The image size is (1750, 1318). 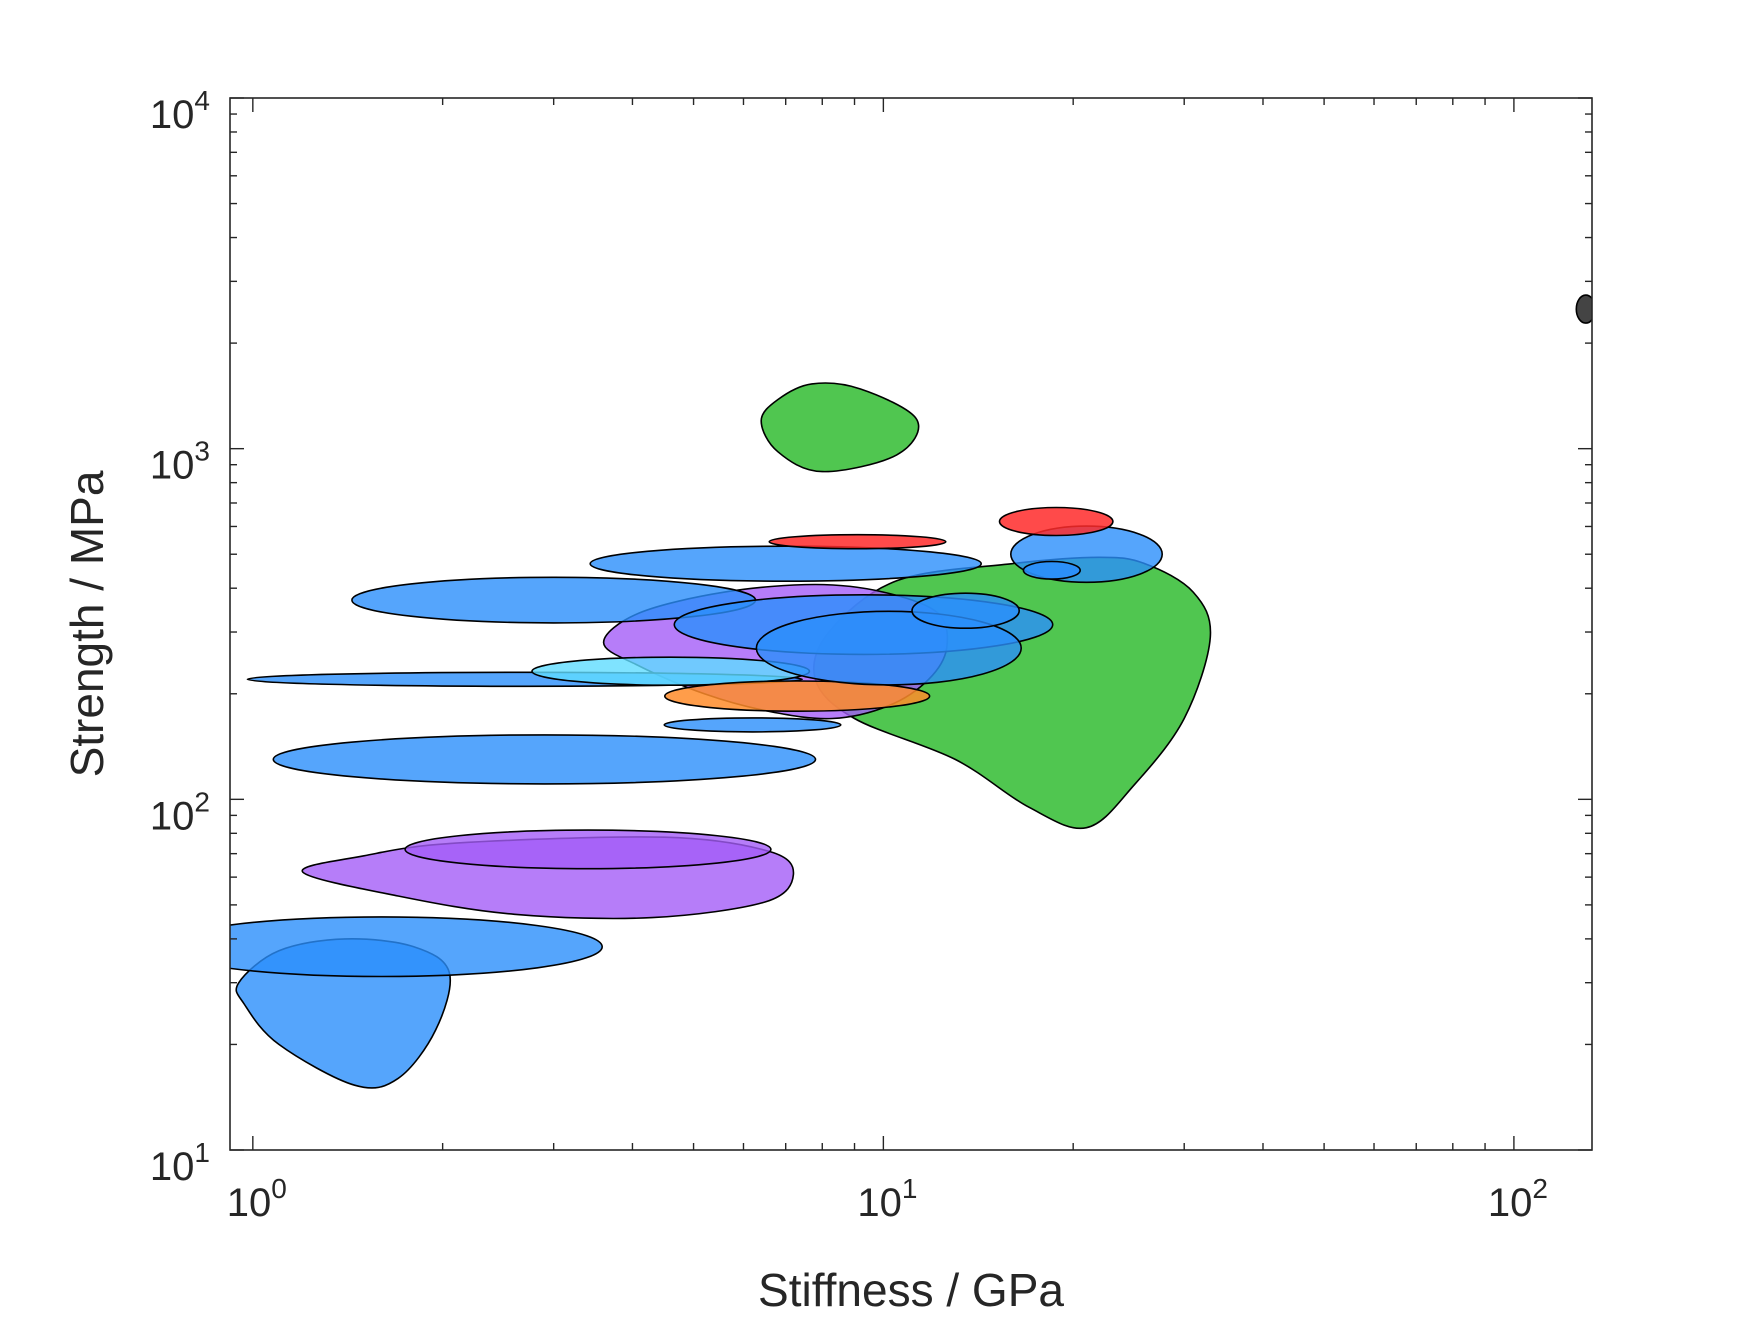 What do you see at coordinates (180, 812) in the screenshot?
I see `y-tick-label-2: 10²` at bounding box center [180, 812].